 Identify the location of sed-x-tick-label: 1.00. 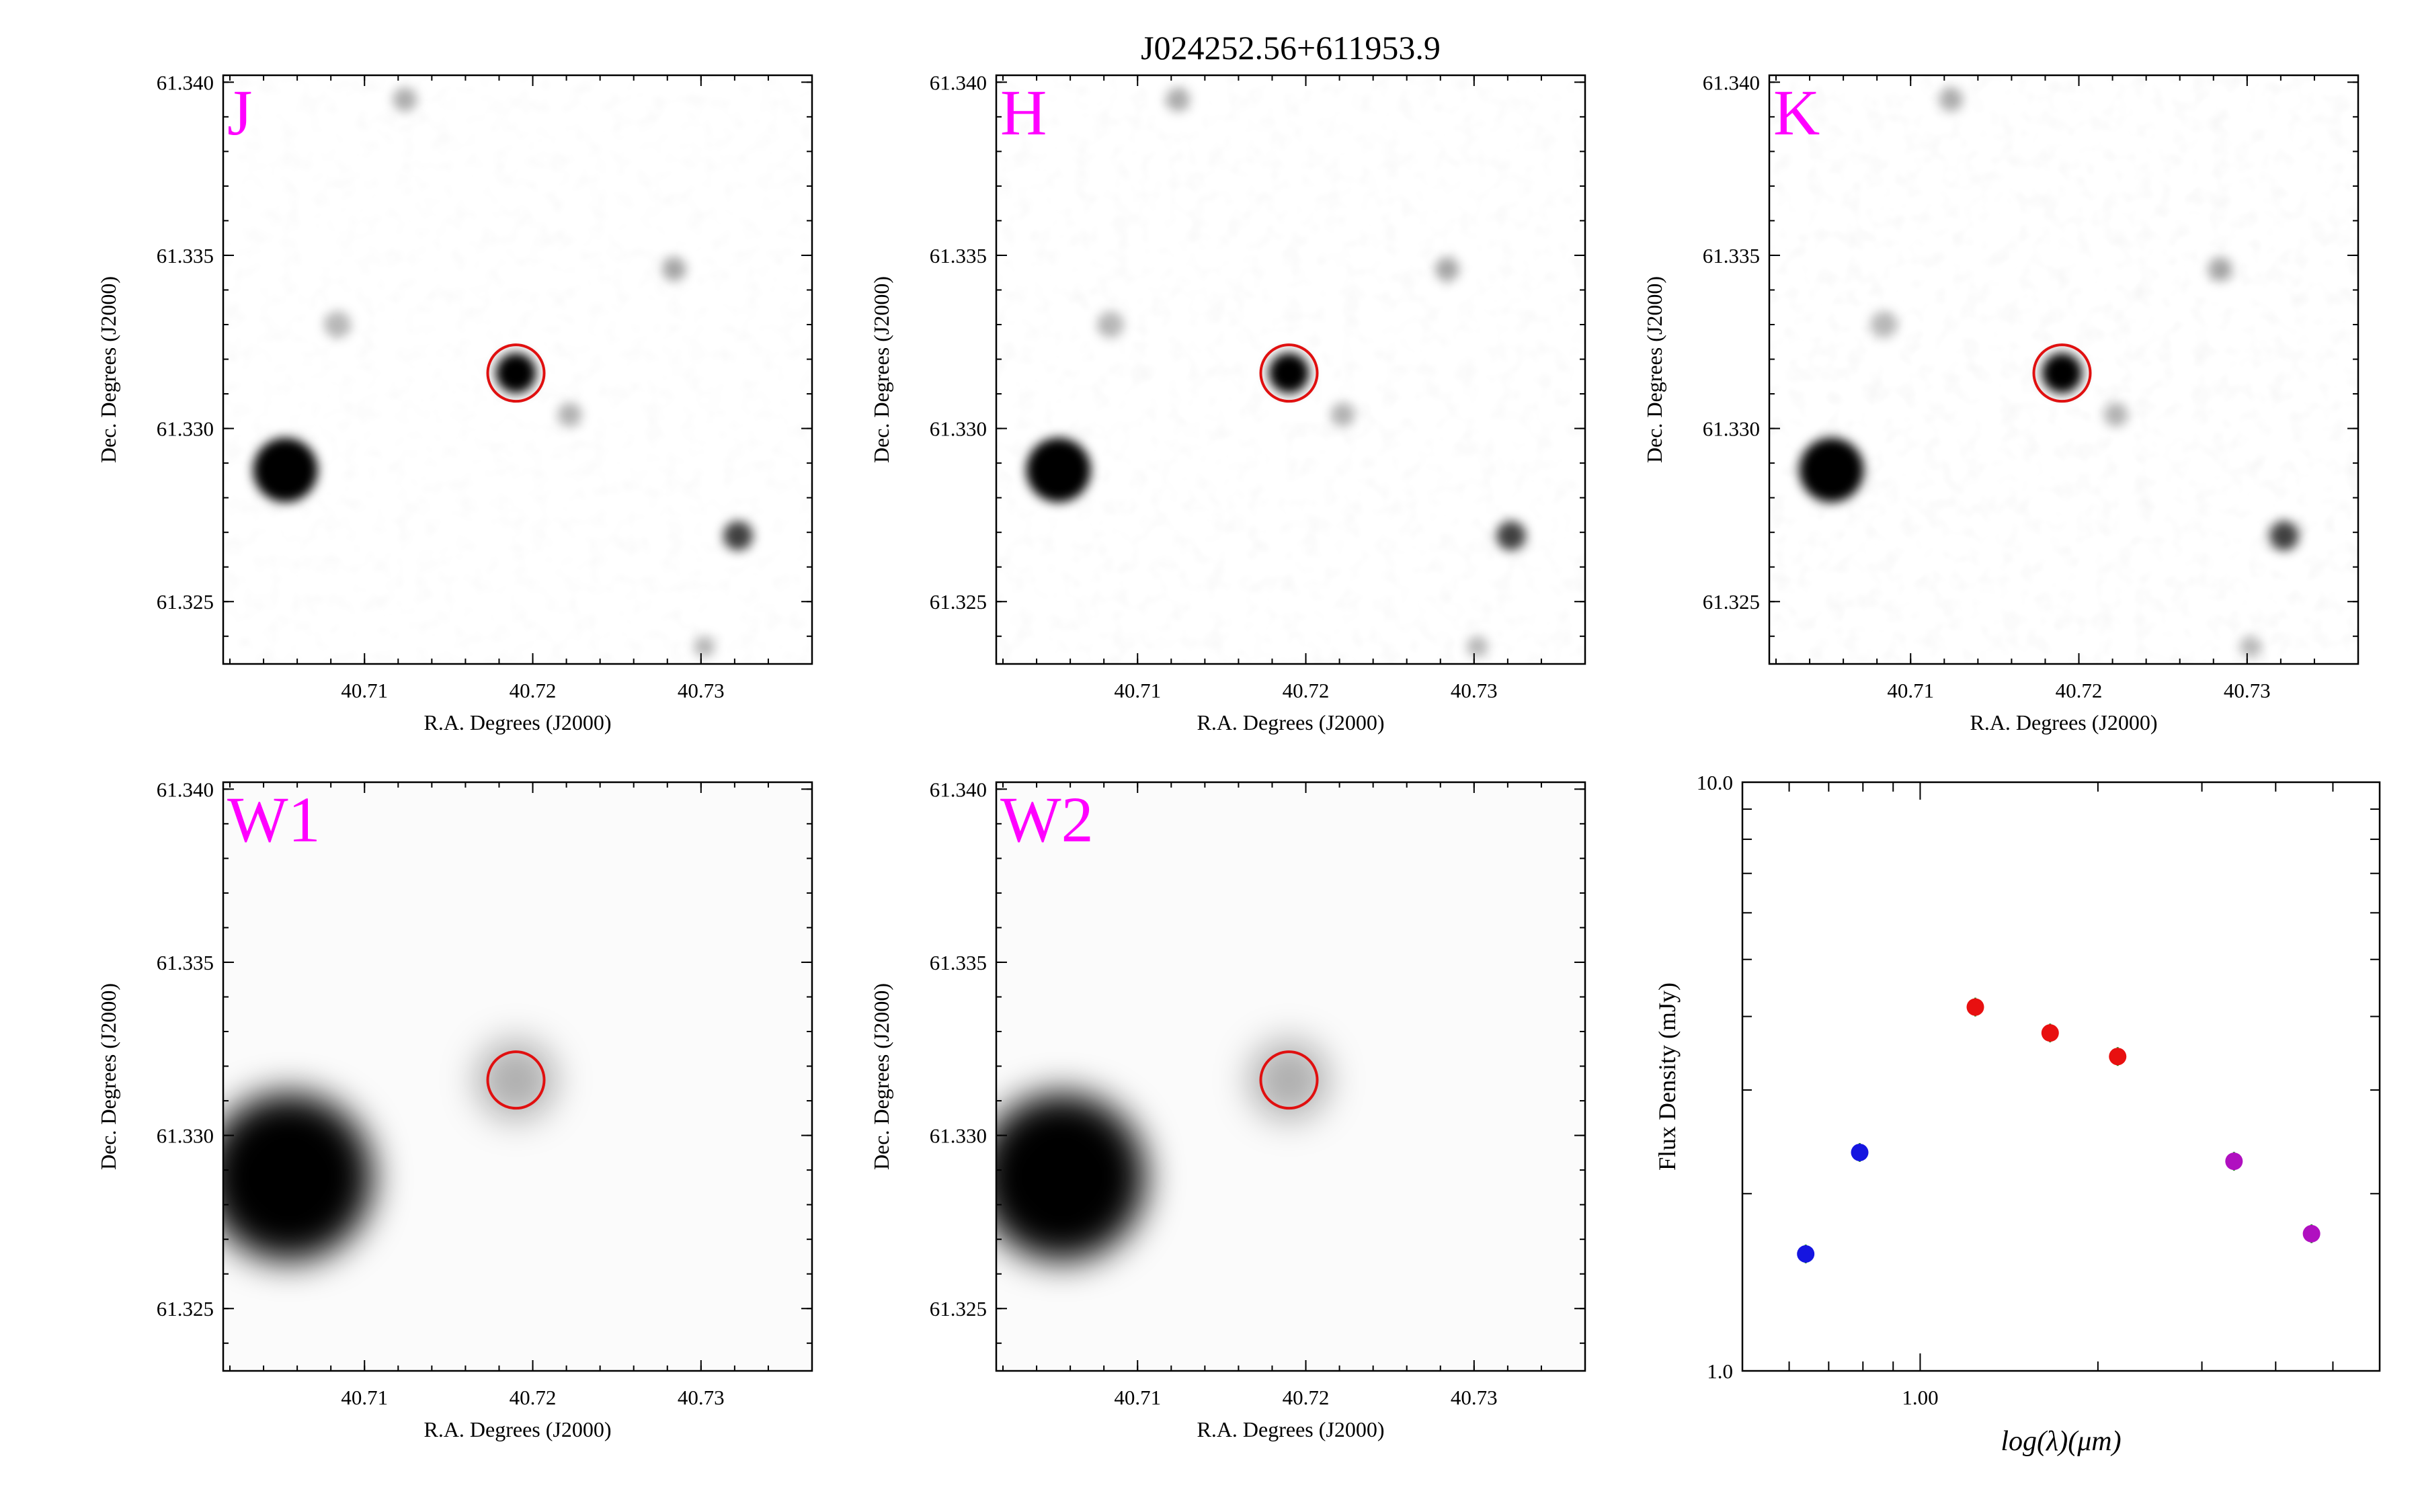
(1920, 1398).